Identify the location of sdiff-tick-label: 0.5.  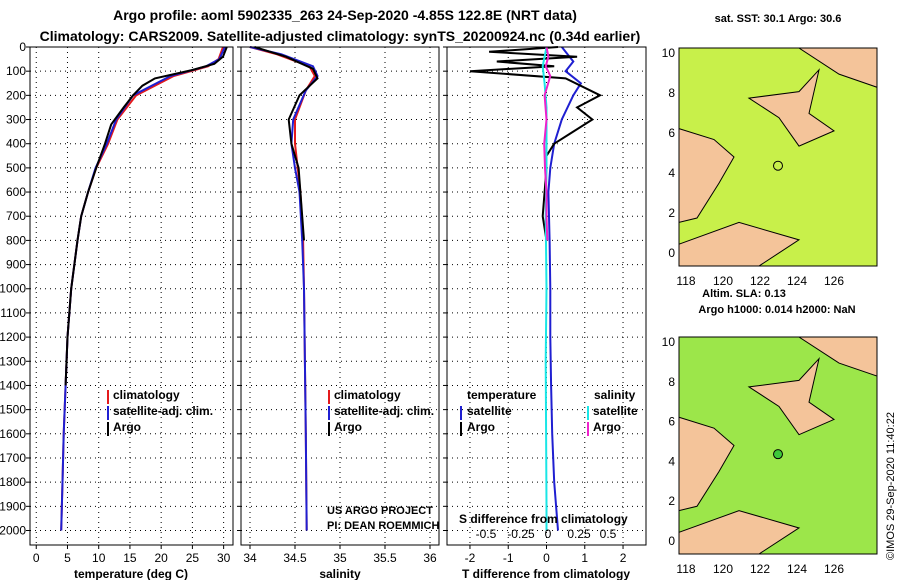
(608, 534).